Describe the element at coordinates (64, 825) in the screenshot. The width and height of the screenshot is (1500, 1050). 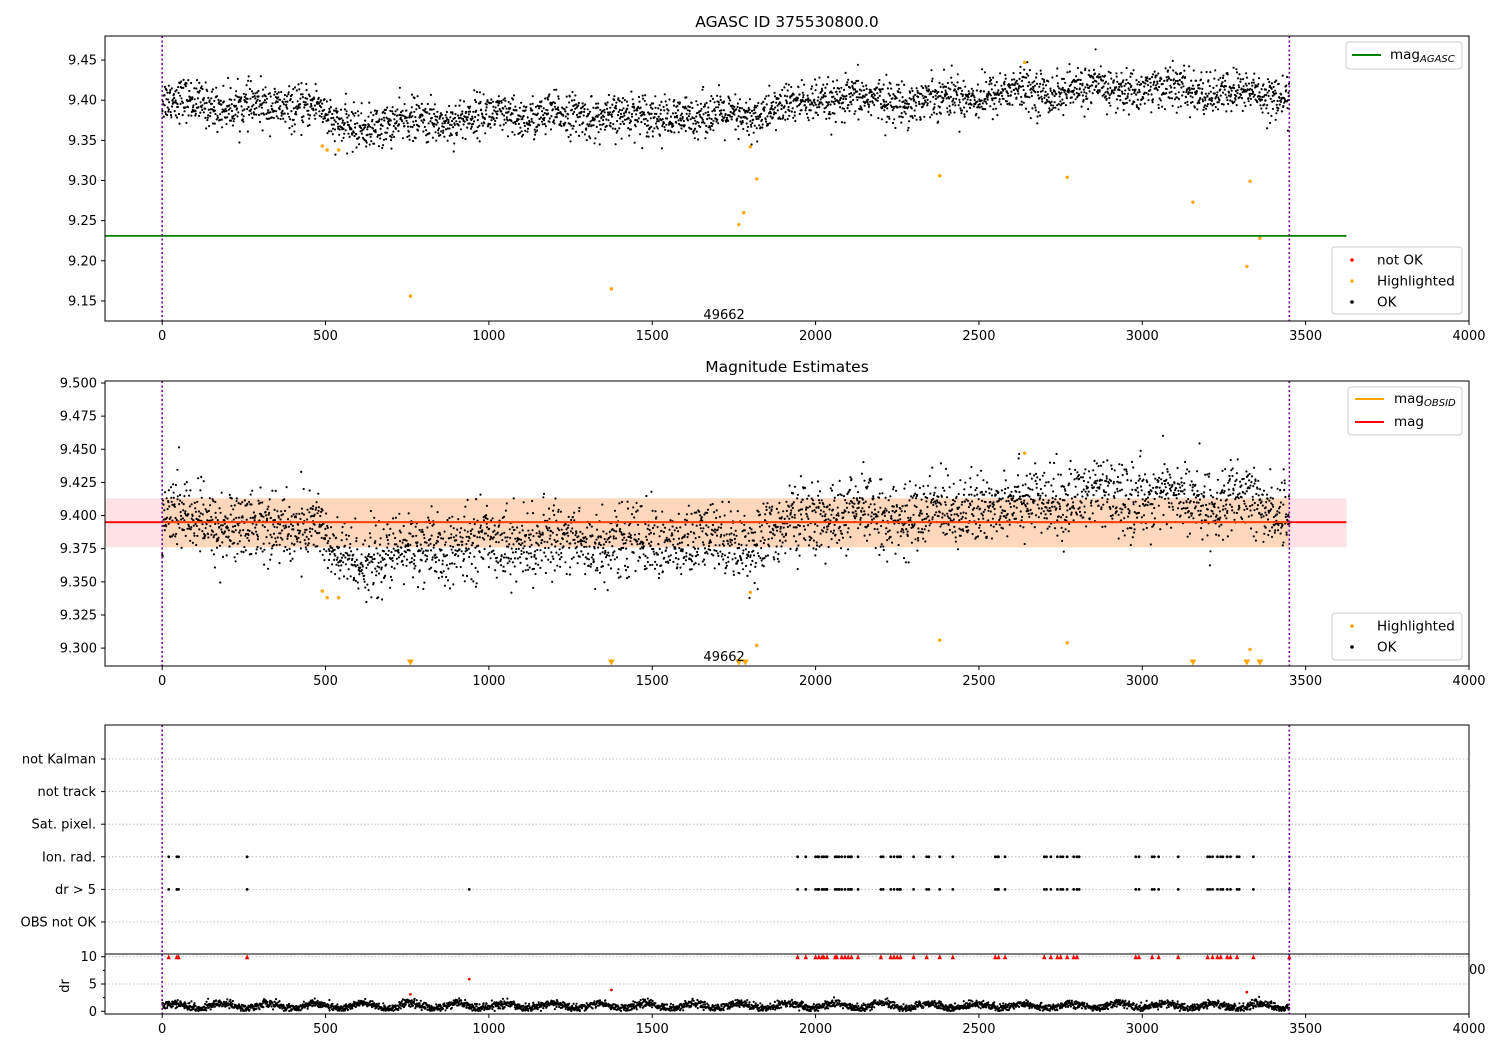
I see `chart-3-ytick-label: Sat. pixel.` at that location.